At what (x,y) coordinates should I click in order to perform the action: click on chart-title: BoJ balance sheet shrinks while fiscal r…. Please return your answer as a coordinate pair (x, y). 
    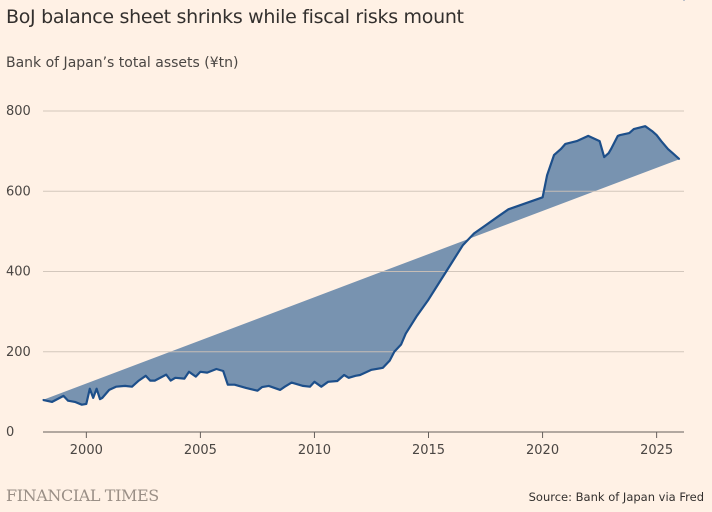
    Looking at the image, I should click on (235, 17).